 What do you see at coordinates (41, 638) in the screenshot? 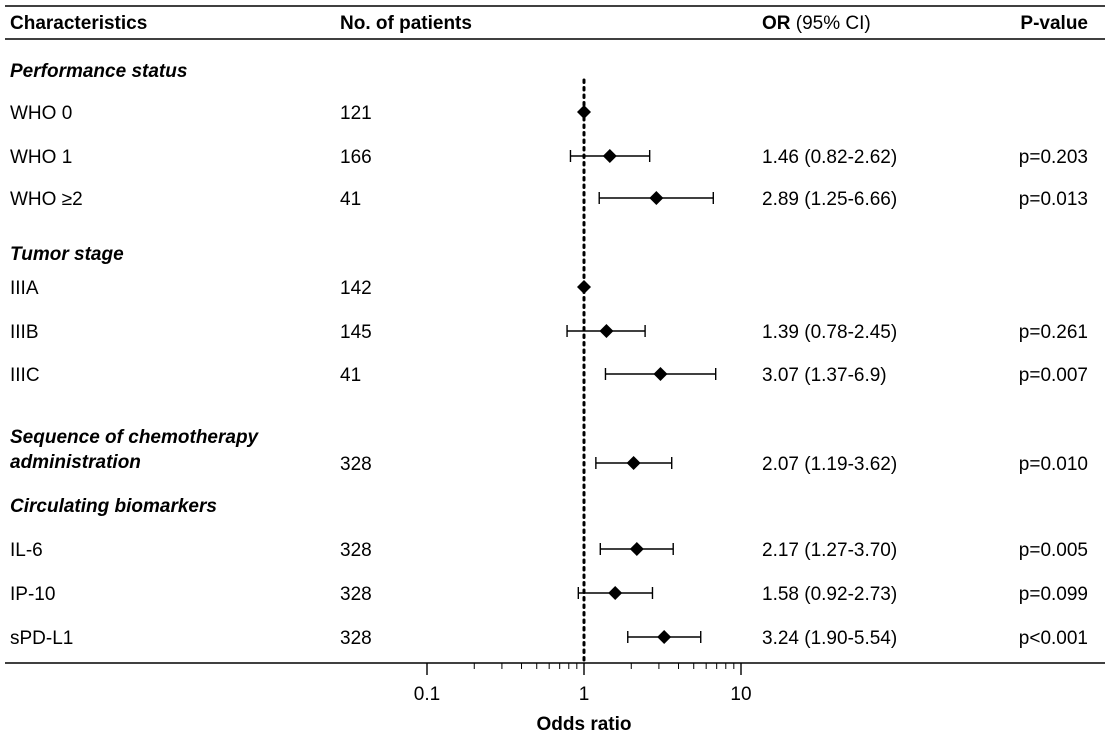
I see `row-label-spd-l1: sPD-L1` at bounding box center [41, 638].